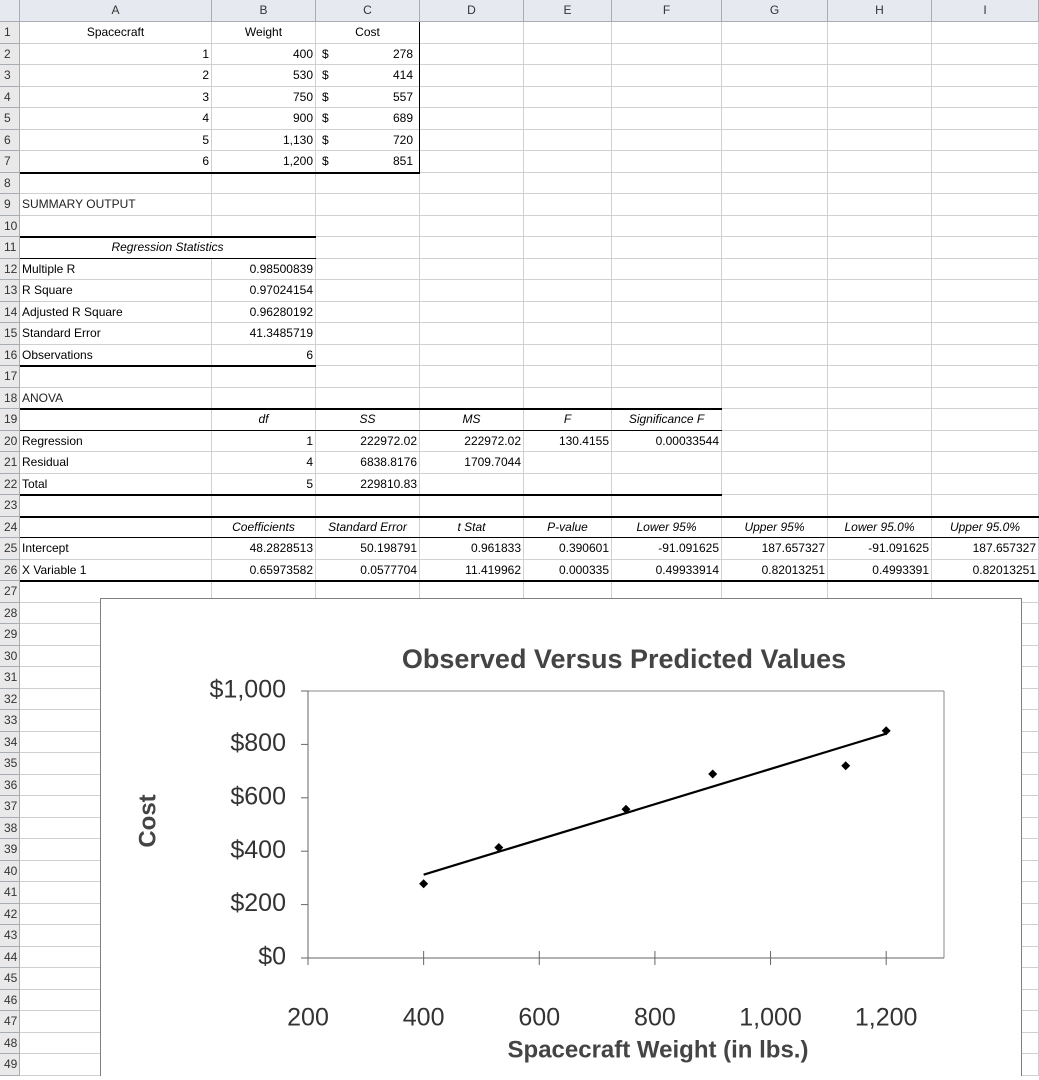  I want to click on cell: 0.4993391, so click(880, 570).